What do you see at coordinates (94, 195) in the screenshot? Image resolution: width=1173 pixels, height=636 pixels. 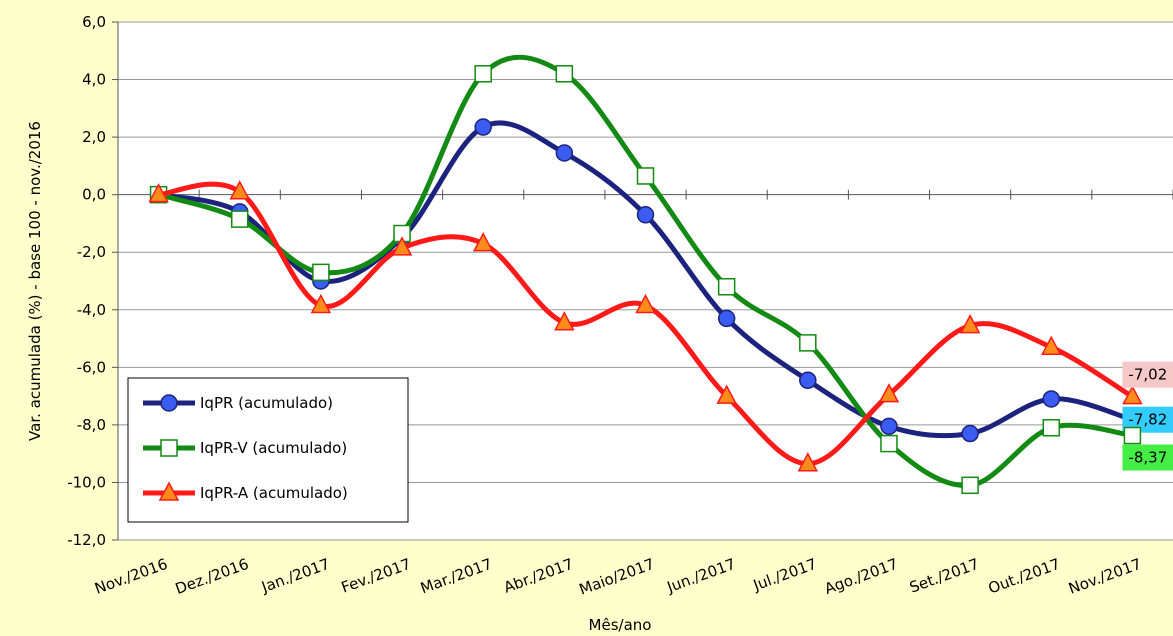 I see `y-tick-label: 0,0` at bounding box center [94, 195].